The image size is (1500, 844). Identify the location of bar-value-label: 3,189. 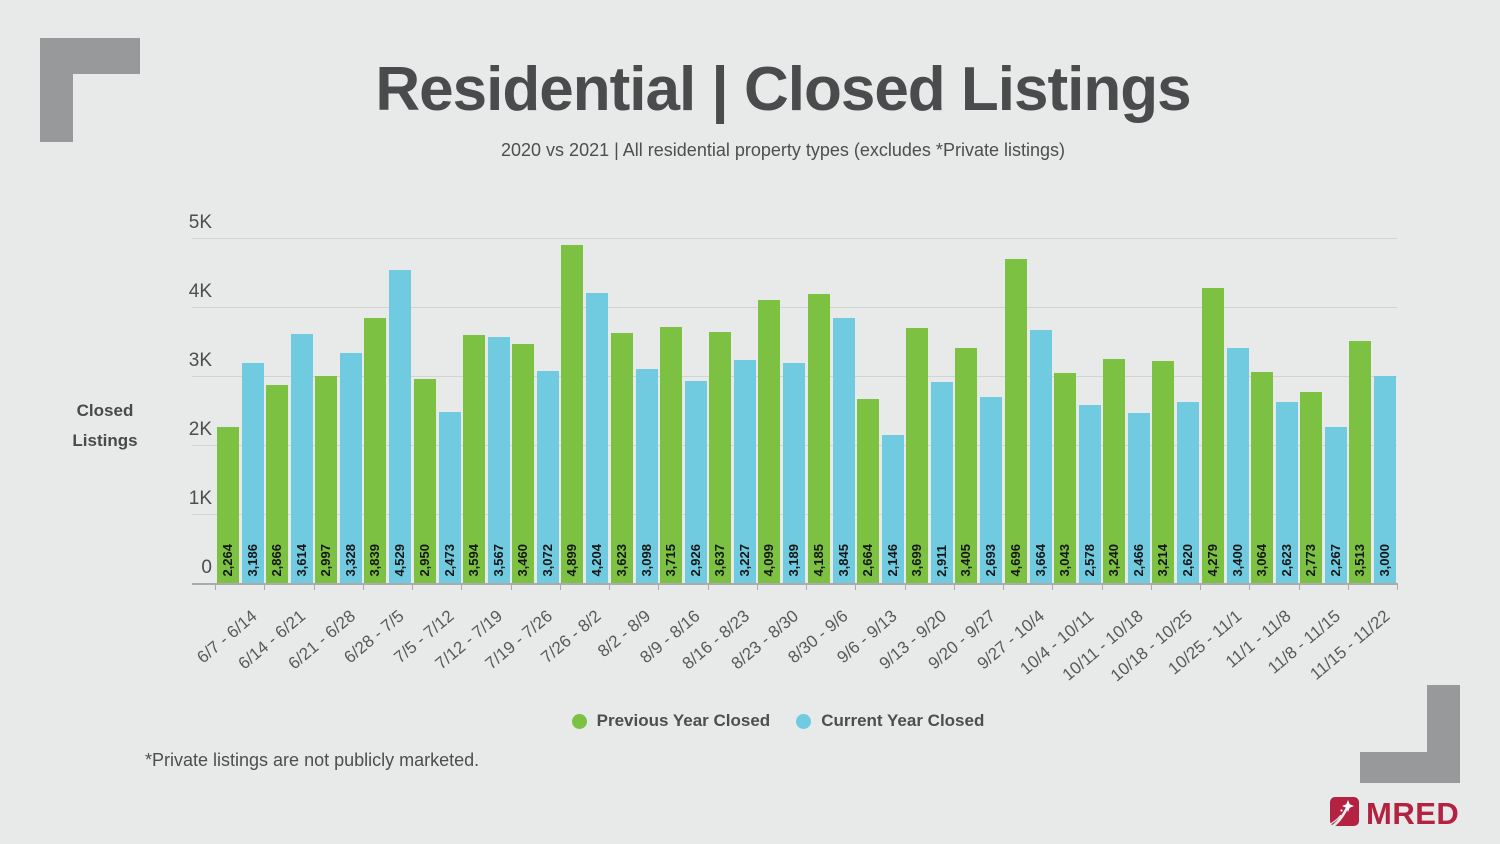
(794, 560).